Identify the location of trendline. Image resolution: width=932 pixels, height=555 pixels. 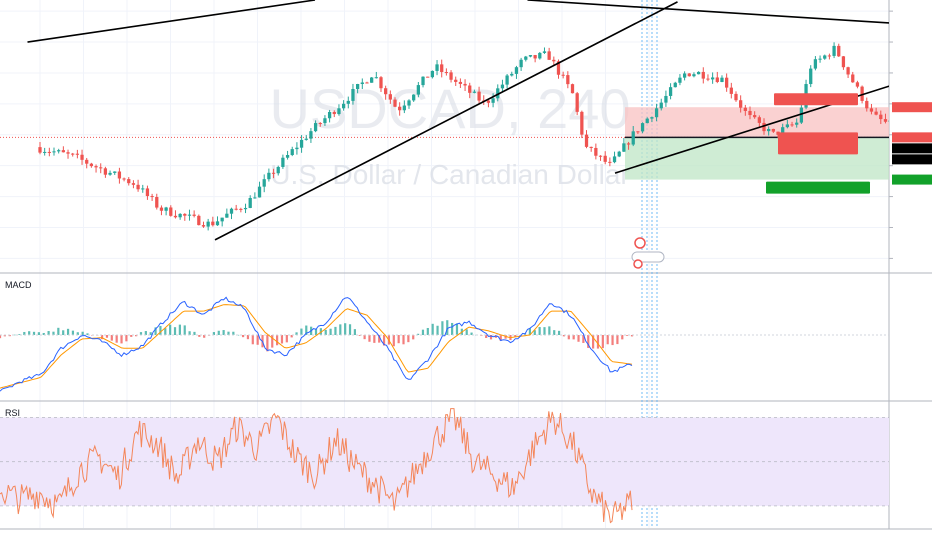
(172, 21).